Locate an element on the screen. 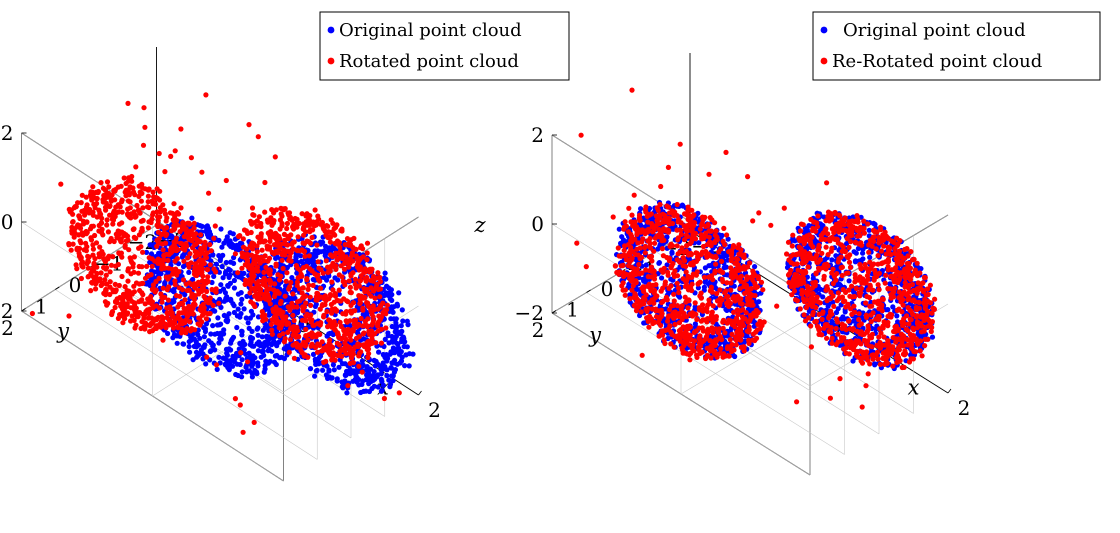  legend-box is located at coordinates (444, 46).